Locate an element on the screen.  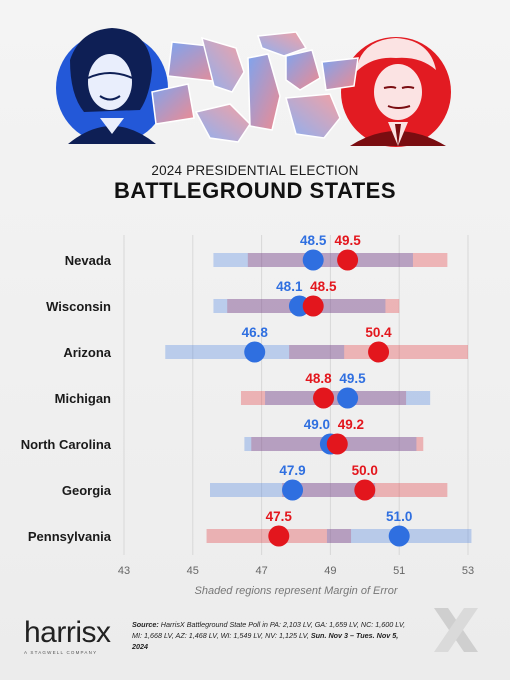
chart-subtitle: 2024 PRESIDENTIAL ELECTION is located at coordinates (255, 170).